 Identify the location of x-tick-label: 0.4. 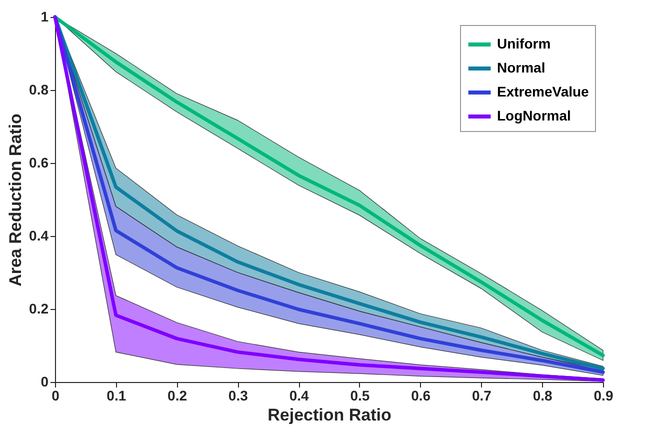
(299, 396).